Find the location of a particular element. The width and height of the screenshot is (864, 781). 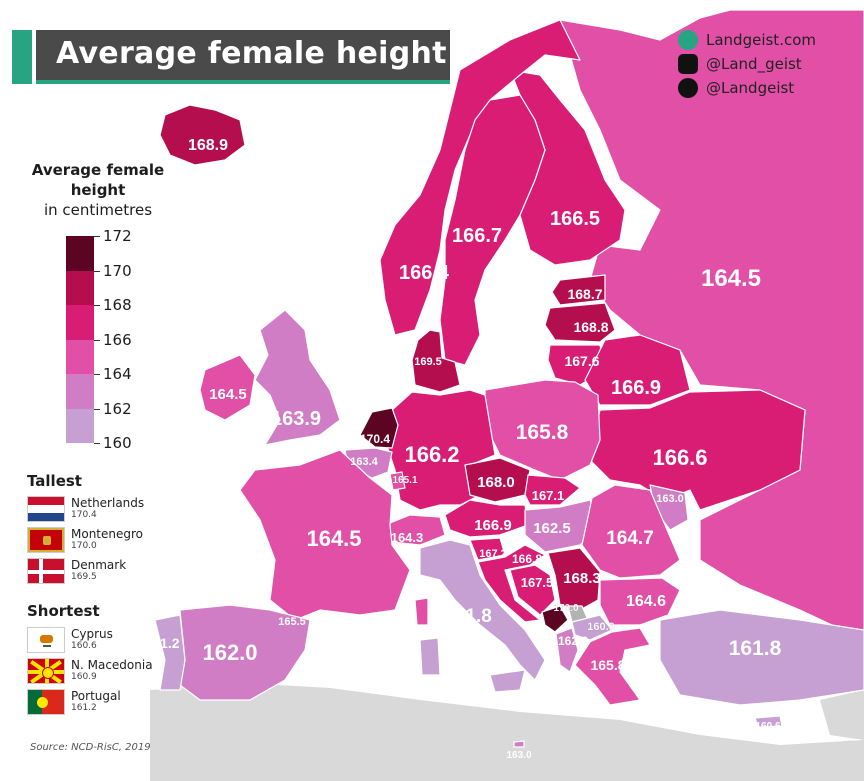

flag-portugal-icon is located at coordinates (46, 702).